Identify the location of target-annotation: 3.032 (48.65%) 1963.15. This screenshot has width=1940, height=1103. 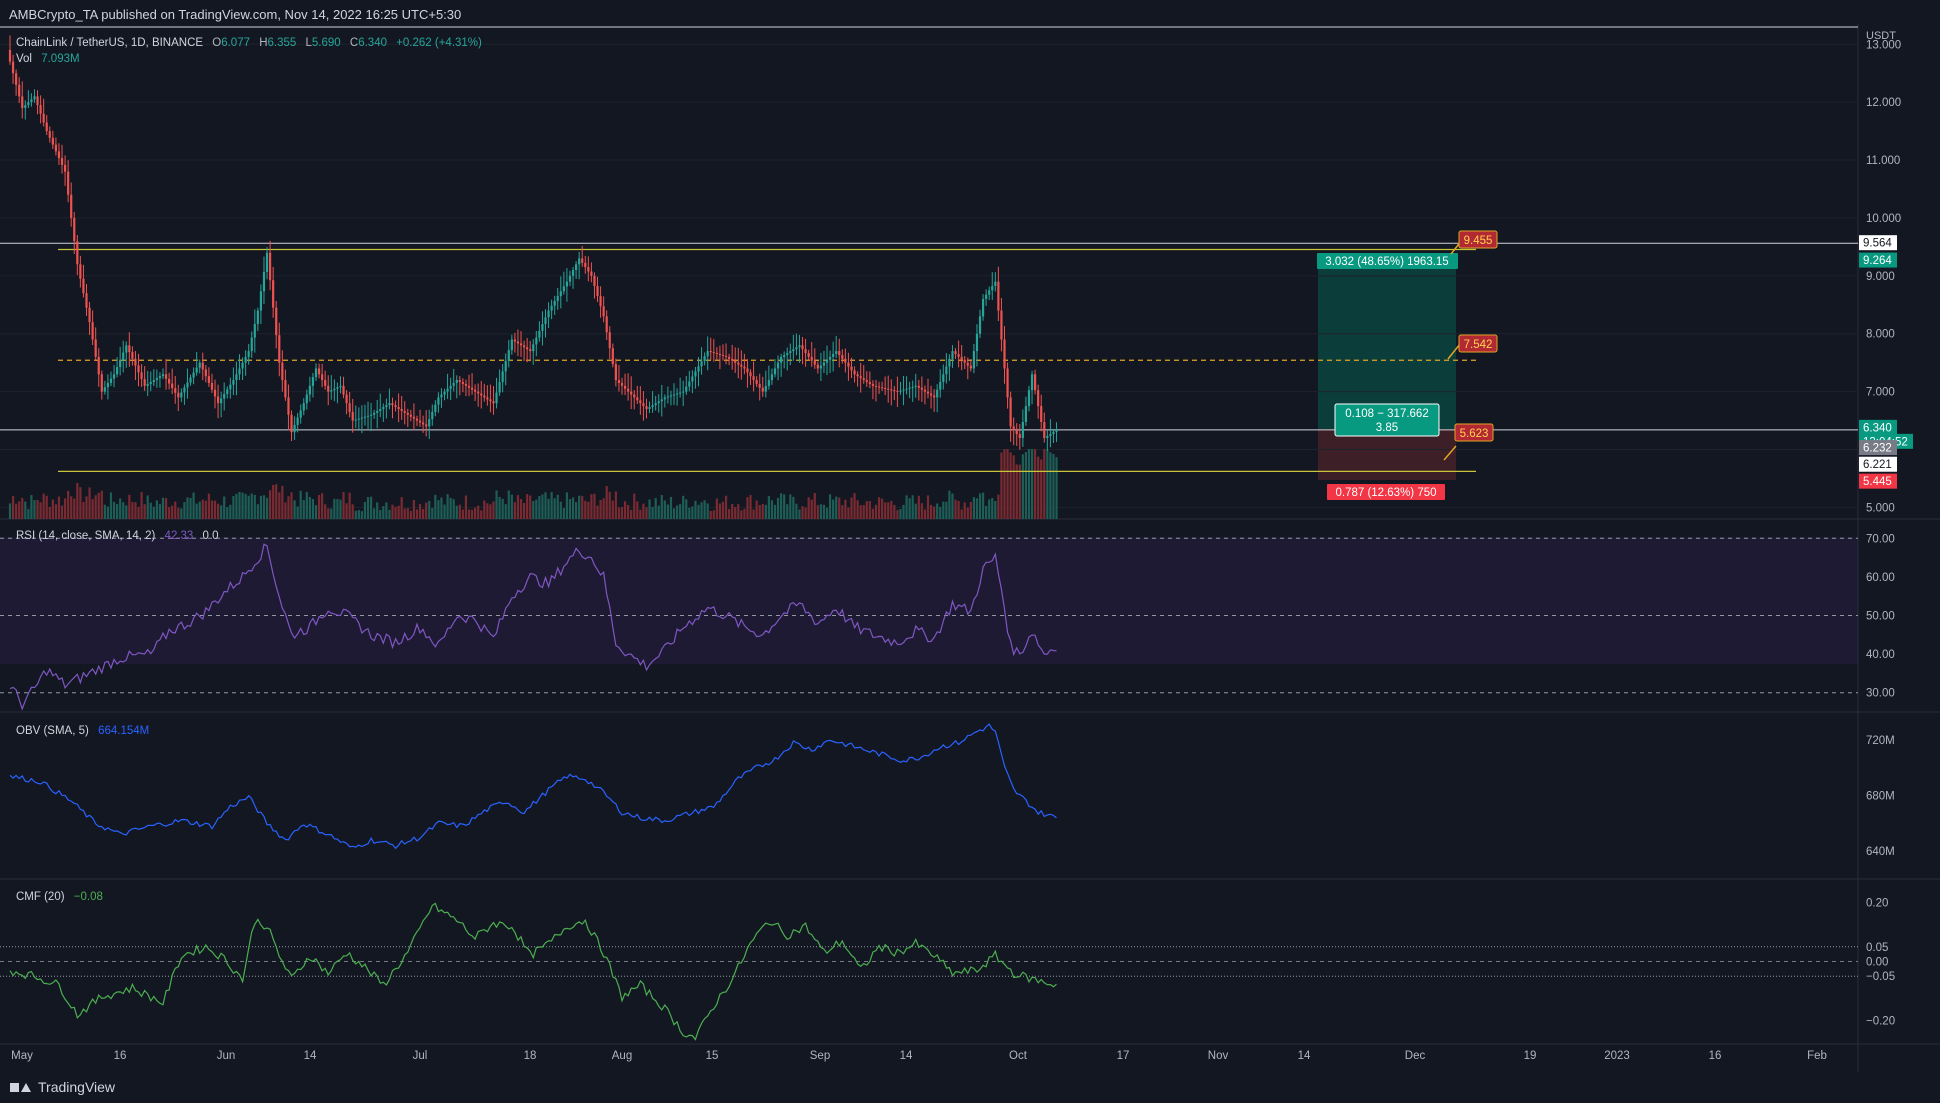
(1387, 261).